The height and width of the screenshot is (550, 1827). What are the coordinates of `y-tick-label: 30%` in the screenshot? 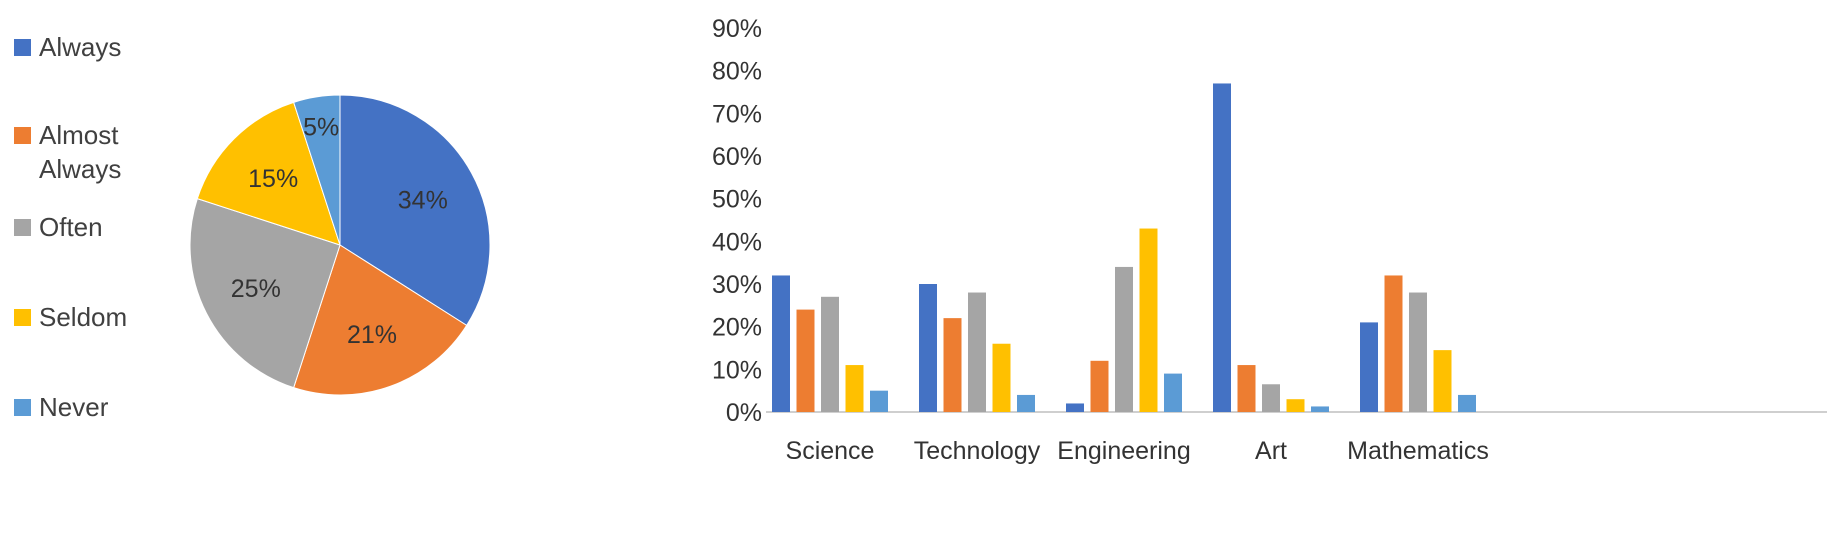 It's located at (737, 285).